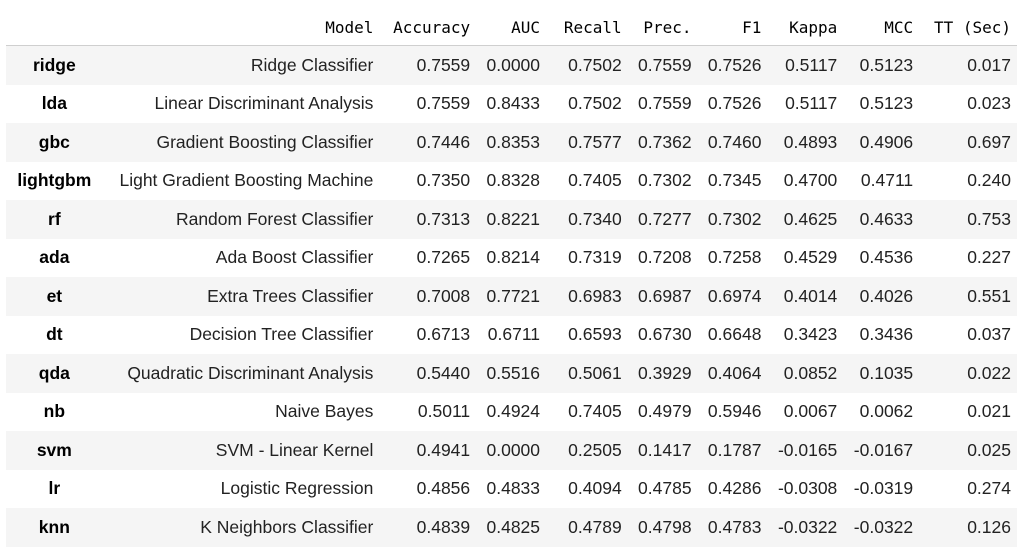  Describe the element at coordinates (54, 488) in the screenshot. I see `row-index: lr` at that location.